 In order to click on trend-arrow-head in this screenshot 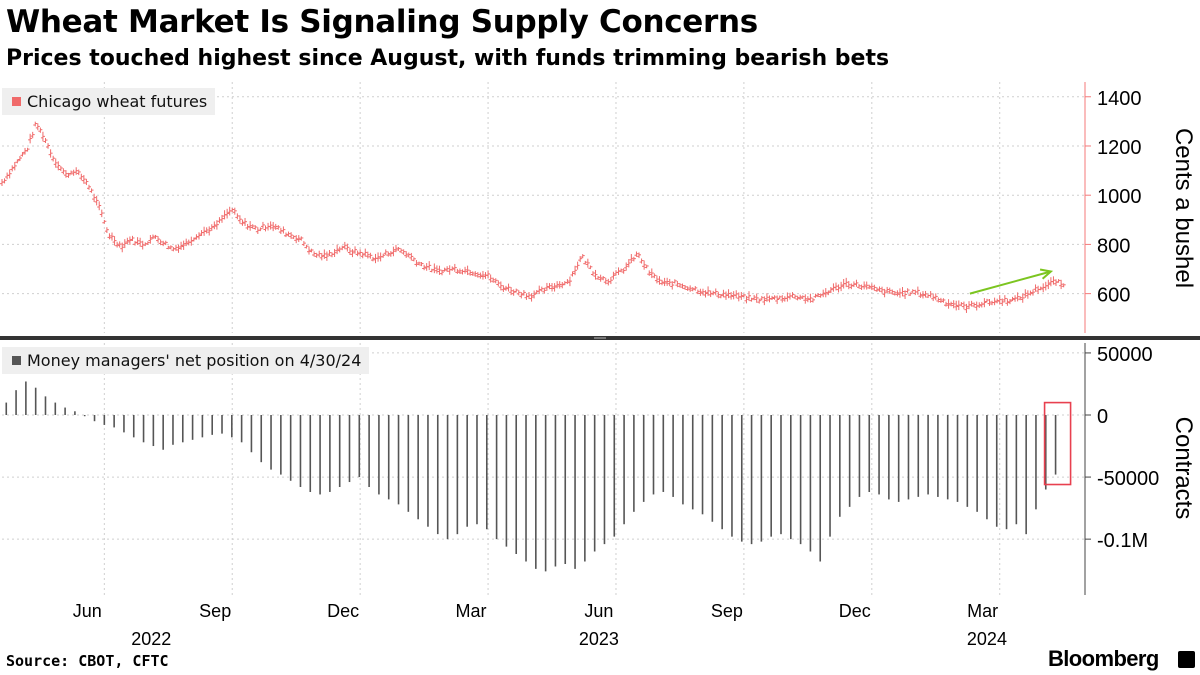, I will do `click(1046, 274)`.